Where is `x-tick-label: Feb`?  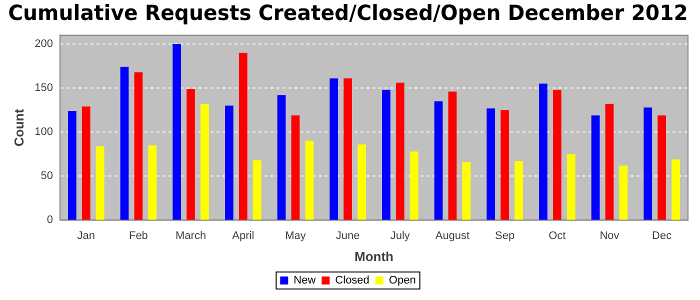
x-tick-label: Feb is located at coordinates (138, 236).